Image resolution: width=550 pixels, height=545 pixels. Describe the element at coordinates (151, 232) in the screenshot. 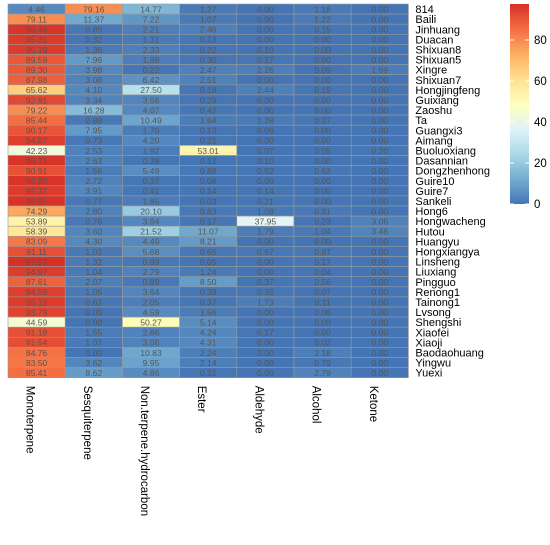

I see `cell-value-label: 21.52` at that location.